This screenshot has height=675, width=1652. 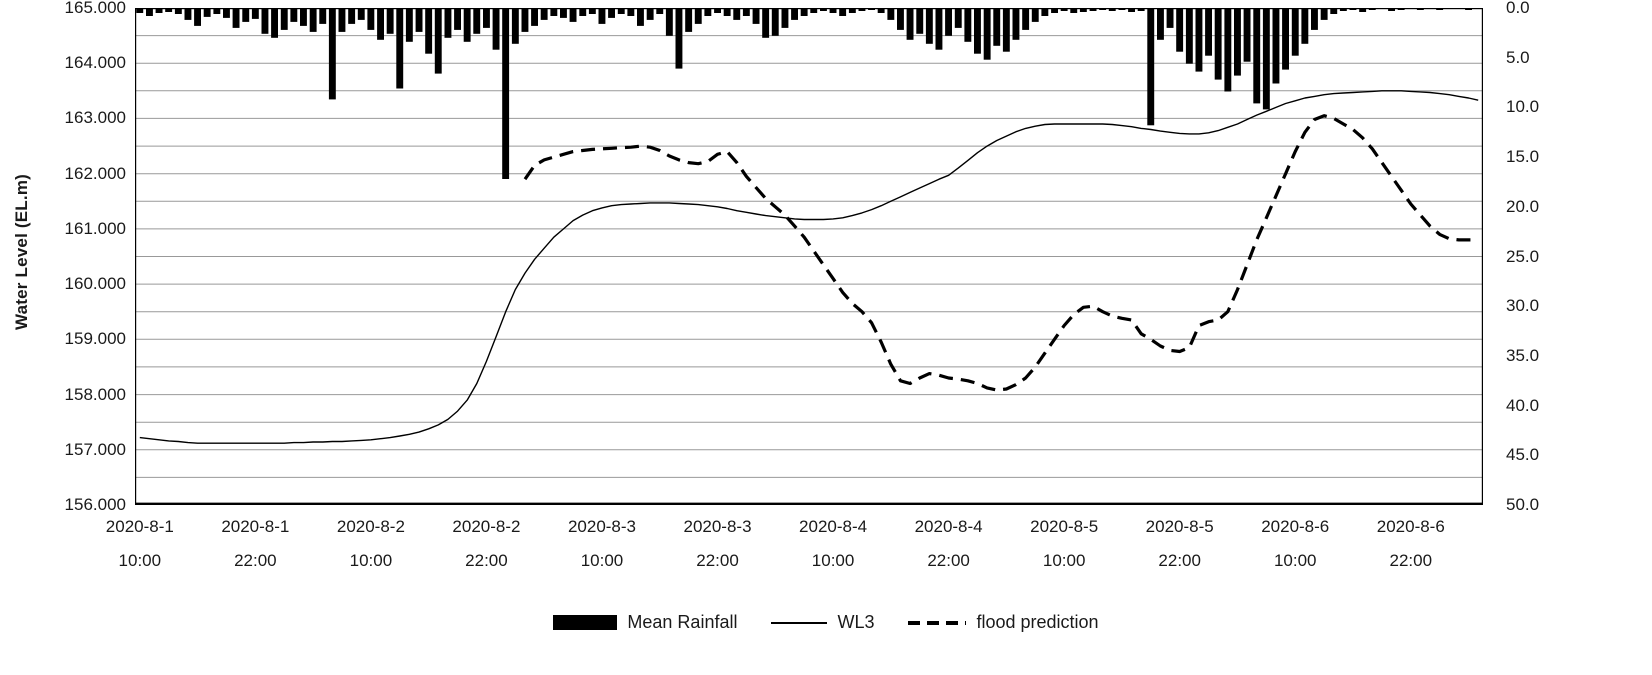 What do you see at coordinates (1518, 8) in the screenshot?
I see `right-axis-tick-label: 0.0` at bounding box center [1518, 8].